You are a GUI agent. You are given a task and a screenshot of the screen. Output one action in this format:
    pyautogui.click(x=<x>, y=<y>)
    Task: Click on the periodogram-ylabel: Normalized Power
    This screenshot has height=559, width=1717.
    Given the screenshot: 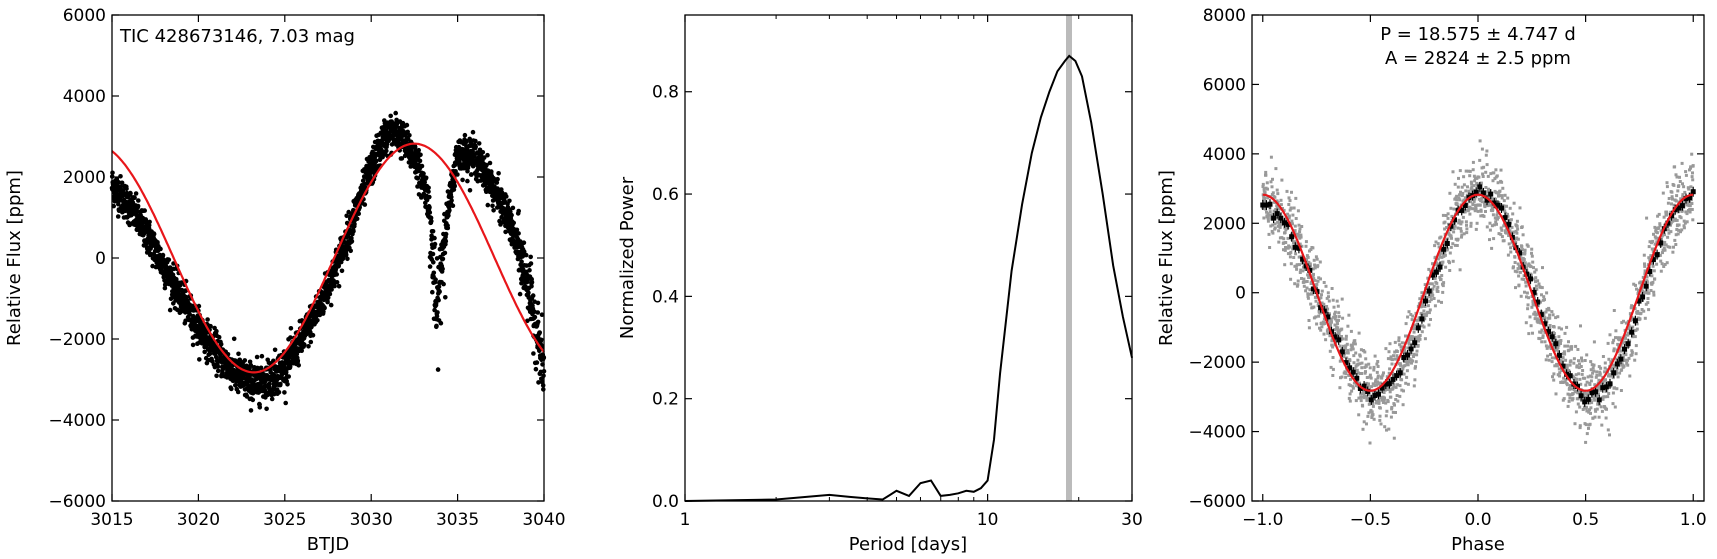 What is the action you would take?
    pyautogui.click(x=627, y=257)
    